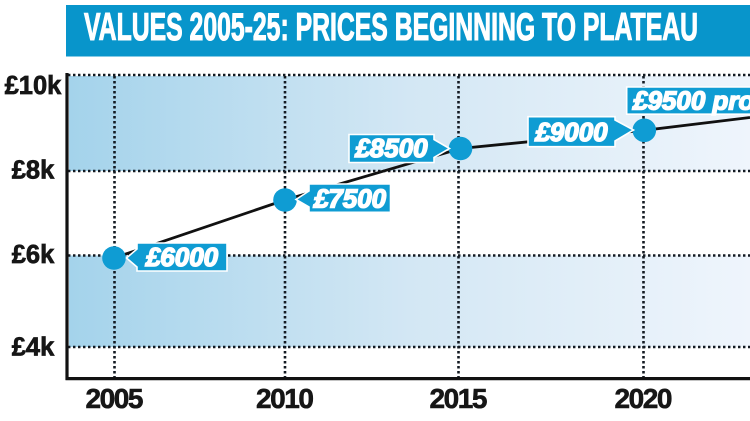 This screenshot has width=750, height=421. What do you see at coordinates (33, 171) in the screenshot?
I see `svg-text: £8k` at bounding box center [33, 171].